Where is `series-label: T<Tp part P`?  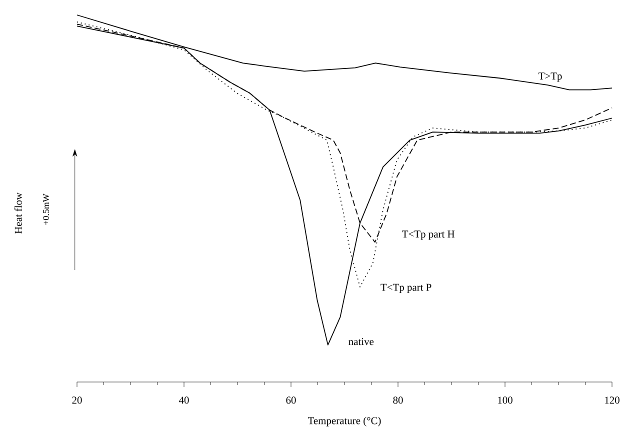
series-label: T<Tp part P is located at coordinates (406, 288).